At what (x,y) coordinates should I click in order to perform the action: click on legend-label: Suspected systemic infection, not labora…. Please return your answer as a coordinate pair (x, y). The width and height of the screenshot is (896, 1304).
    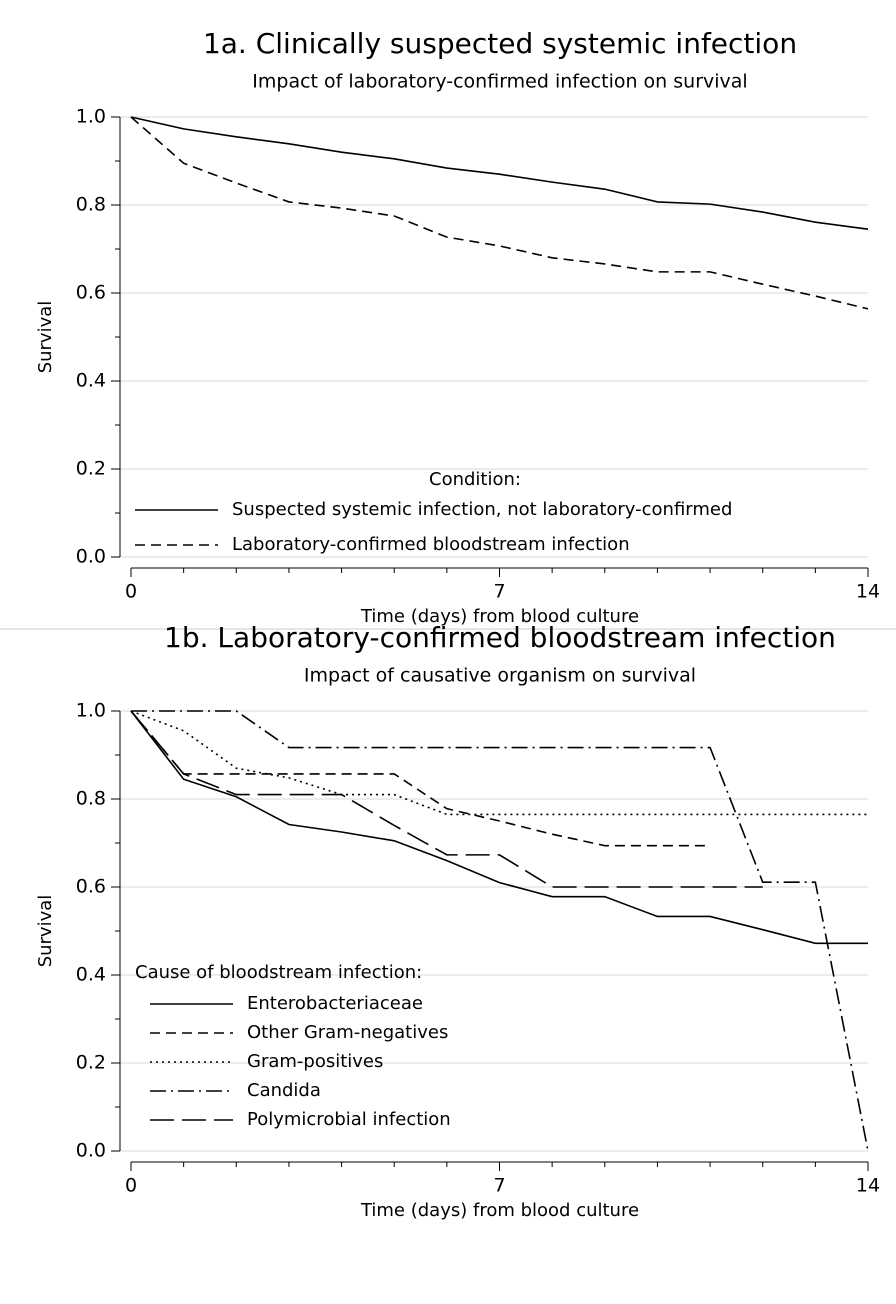
    Looking at the image, I should click on (482, 509).